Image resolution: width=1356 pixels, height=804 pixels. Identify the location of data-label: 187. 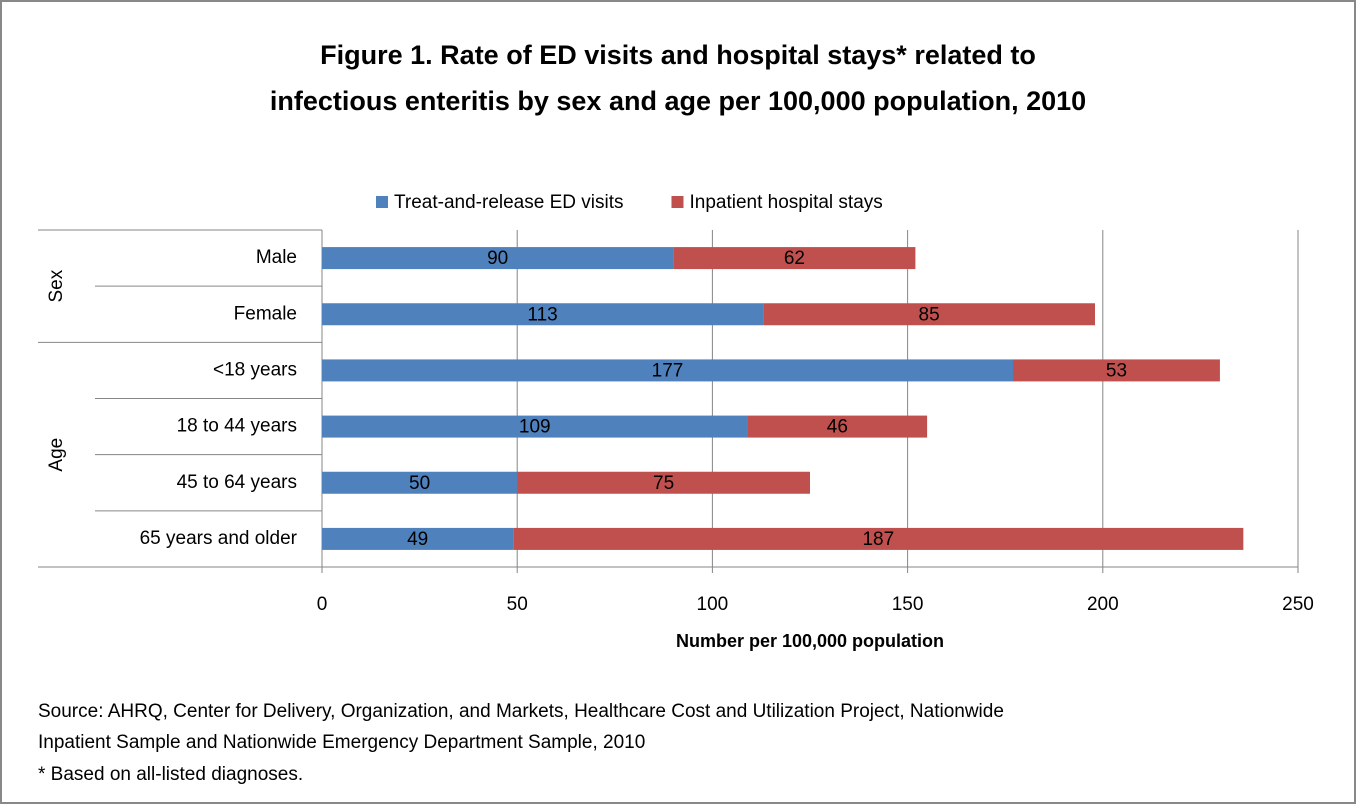
(878, 539).